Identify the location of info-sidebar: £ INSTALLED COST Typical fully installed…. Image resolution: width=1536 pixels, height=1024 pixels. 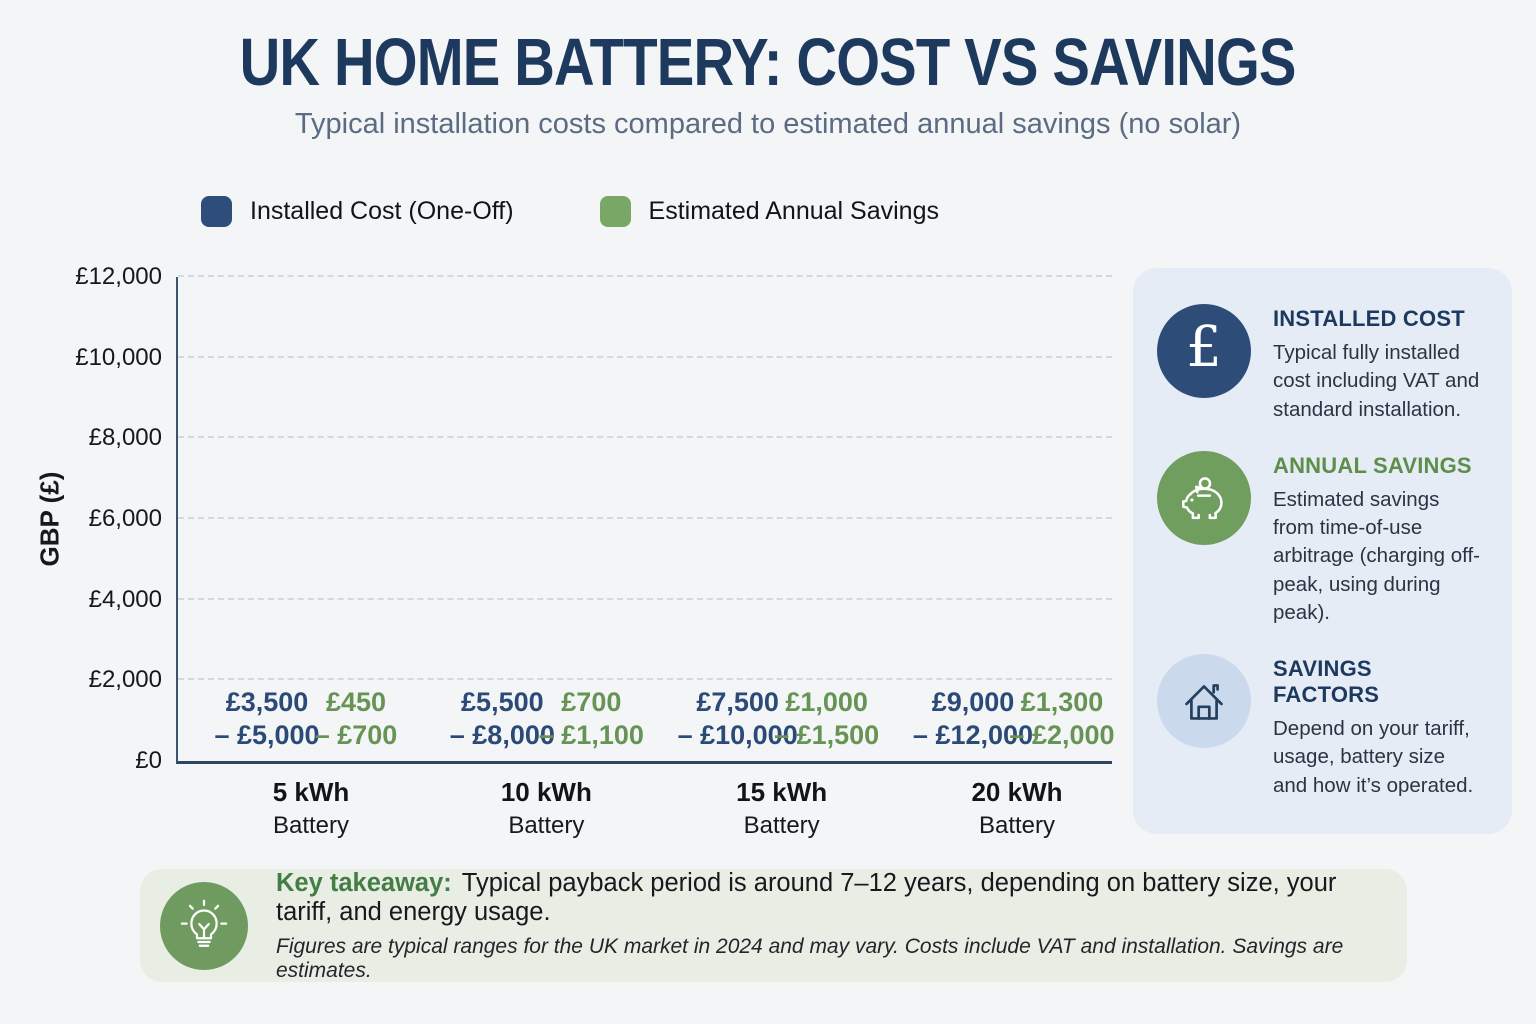
(1322, 551).